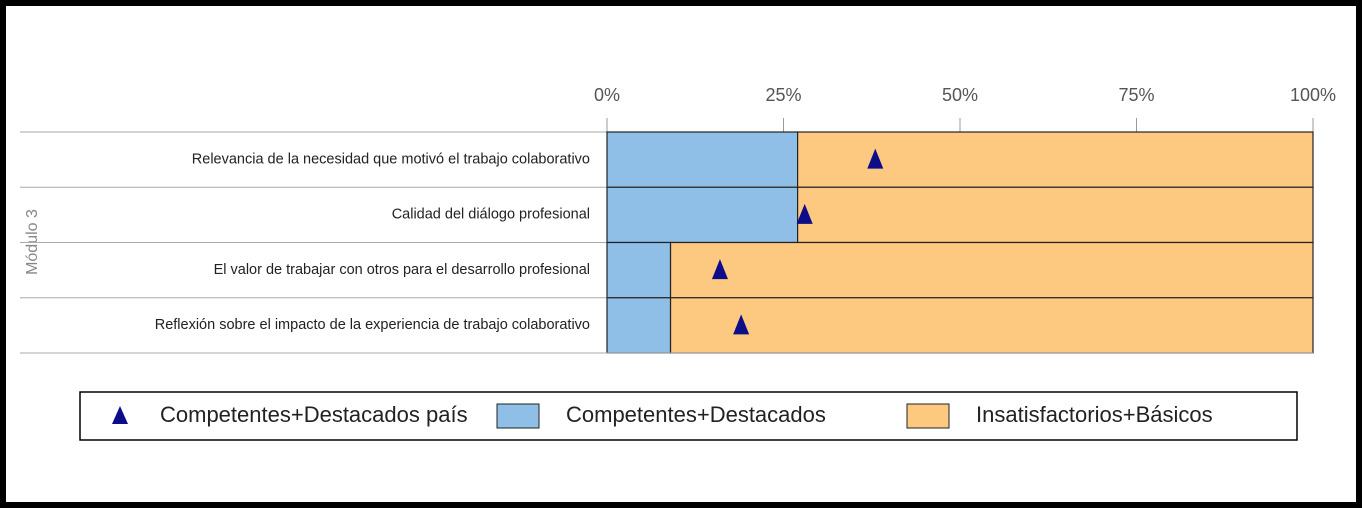 The image size is (1362, 508). Describe the element at coordinates (314, 414) in the screenshot. I see `legend-label: Competentes+Destacados país` at that location.